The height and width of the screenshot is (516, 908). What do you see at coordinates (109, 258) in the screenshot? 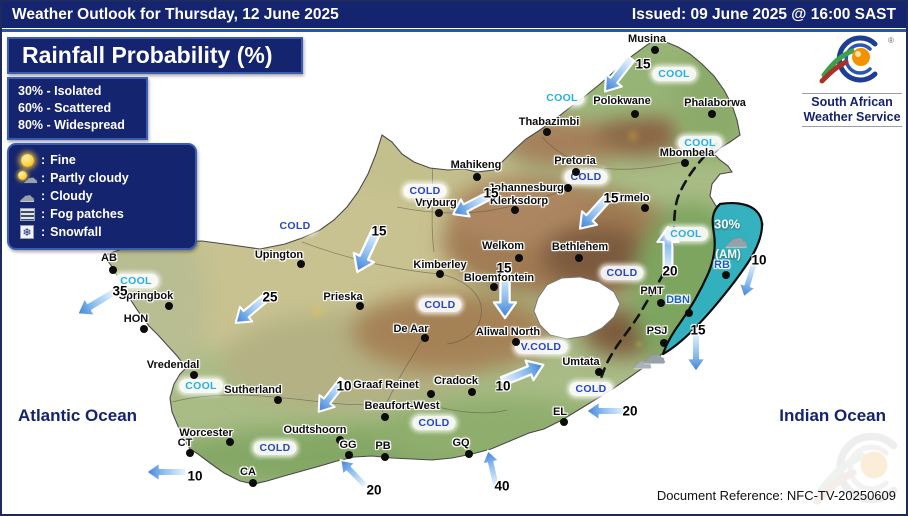
I see `city-label: AB` at bounding box center [109, 258].